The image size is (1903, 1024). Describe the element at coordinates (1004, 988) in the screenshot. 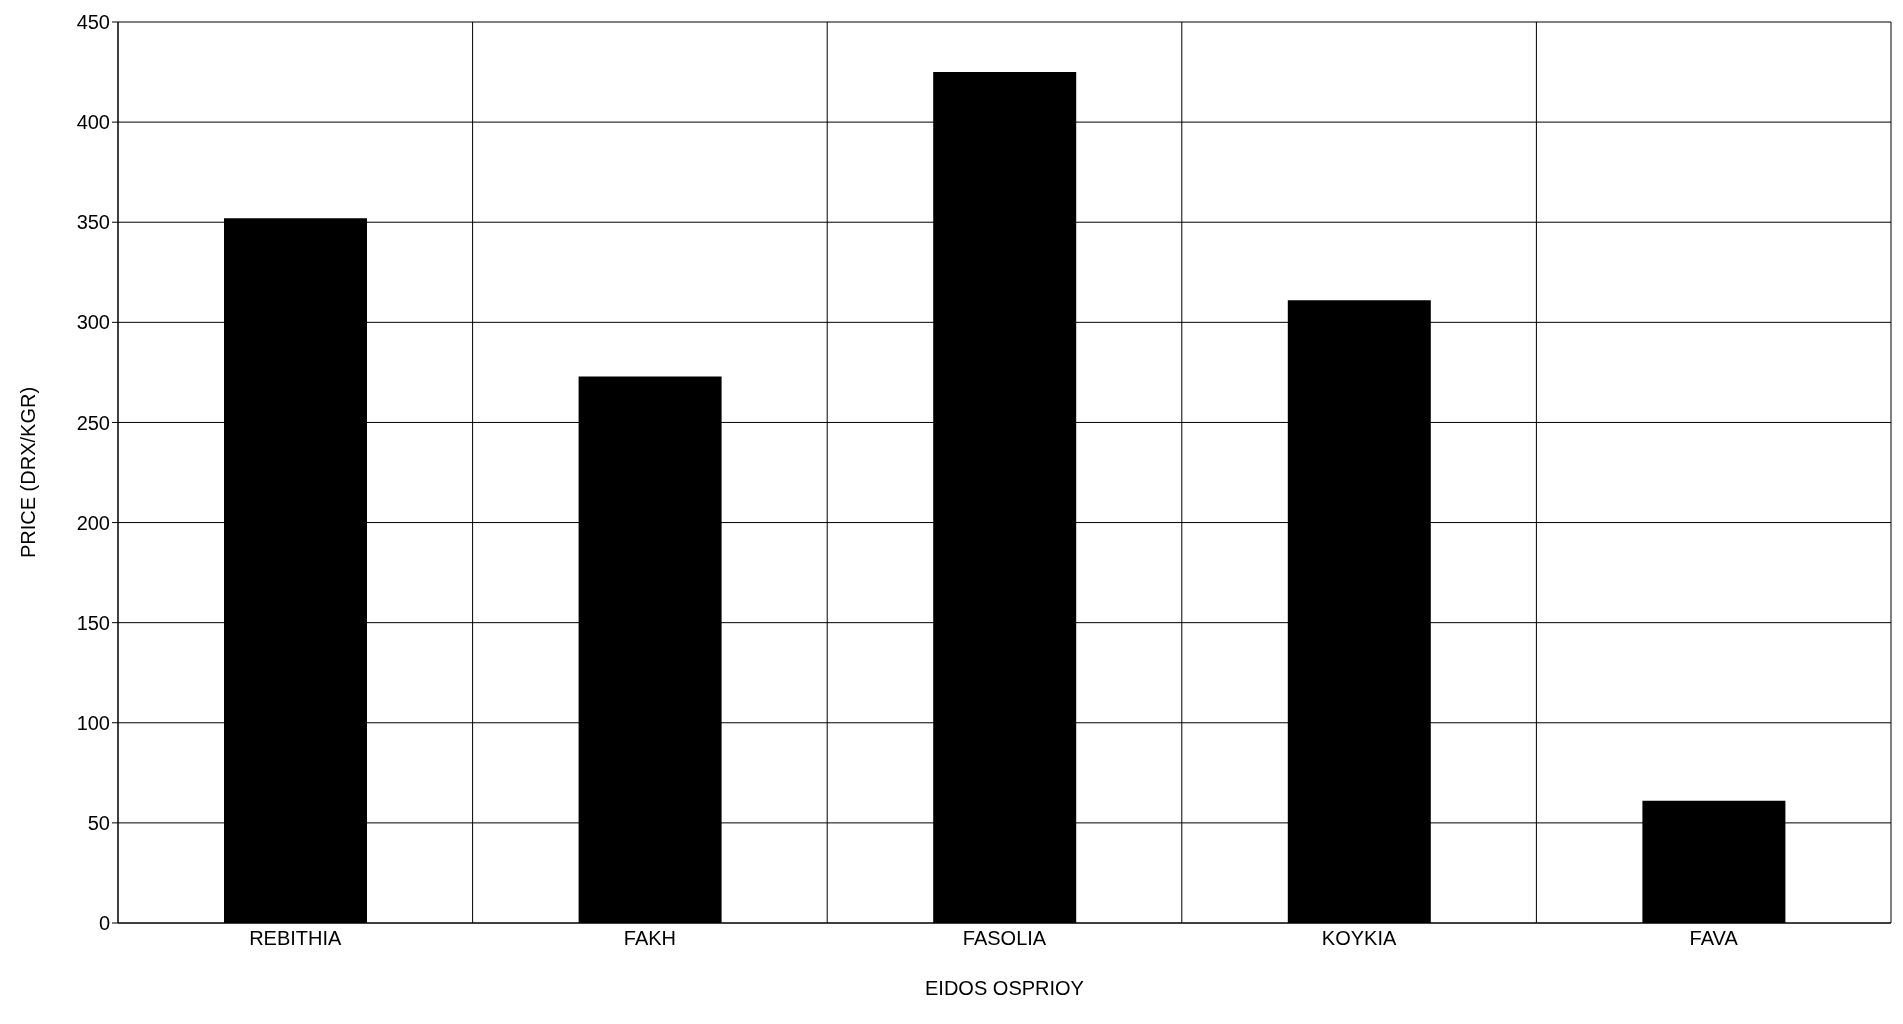

I see `x-axis-title: EIDOS OSPRIOY` at that location.